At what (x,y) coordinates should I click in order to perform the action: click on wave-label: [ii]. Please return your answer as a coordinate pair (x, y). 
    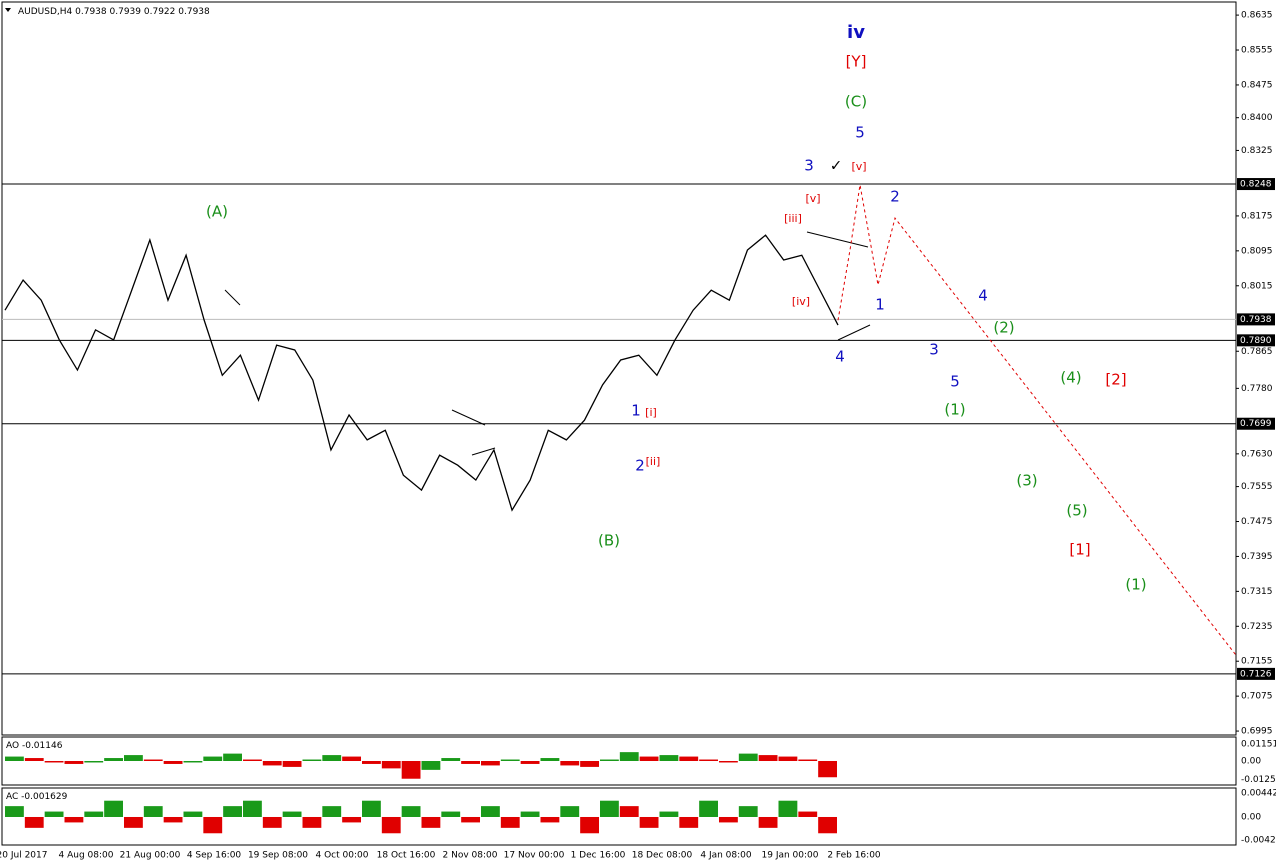
    Looking at the image, I should click on (653, 461).